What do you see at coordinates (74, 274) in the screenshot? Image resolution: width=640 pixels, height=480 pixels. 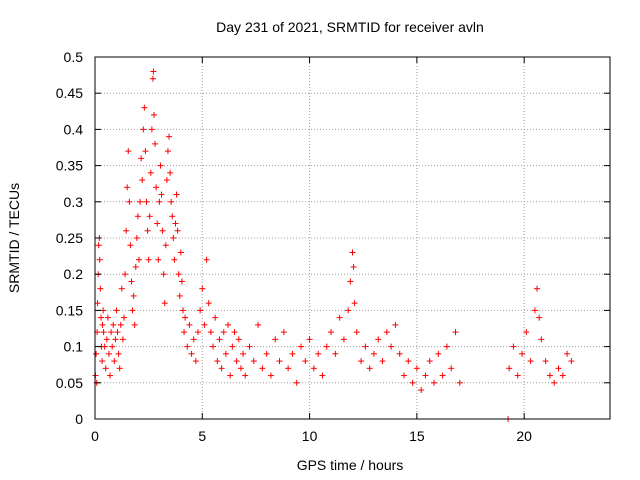 I see `y-tick-label: 0.2` at bounding box center [74, 274].